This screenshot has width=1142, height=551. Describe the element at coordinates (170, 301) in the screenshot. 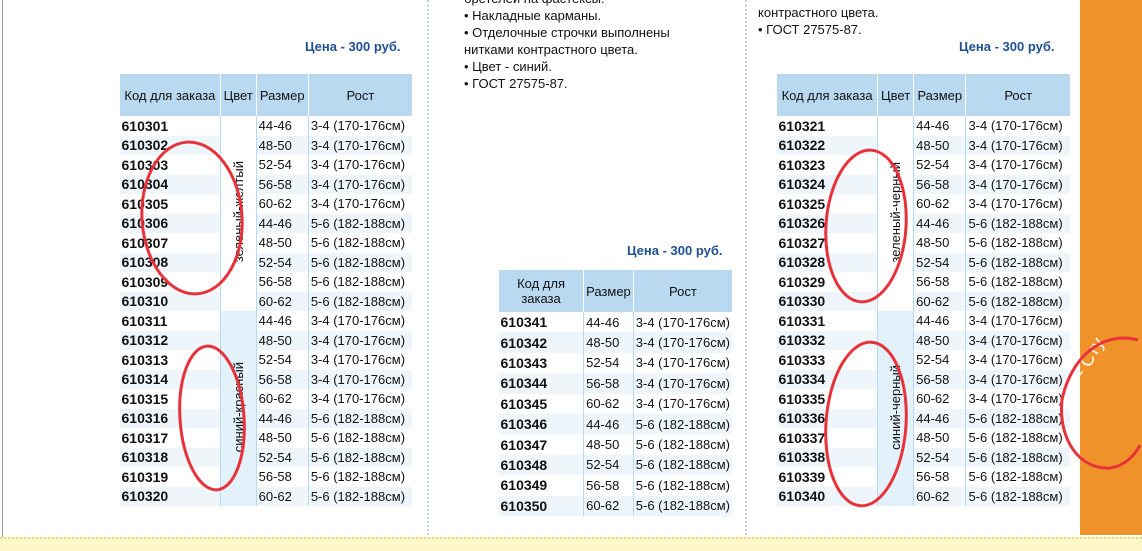

I see `order-code: 610310` at that location.